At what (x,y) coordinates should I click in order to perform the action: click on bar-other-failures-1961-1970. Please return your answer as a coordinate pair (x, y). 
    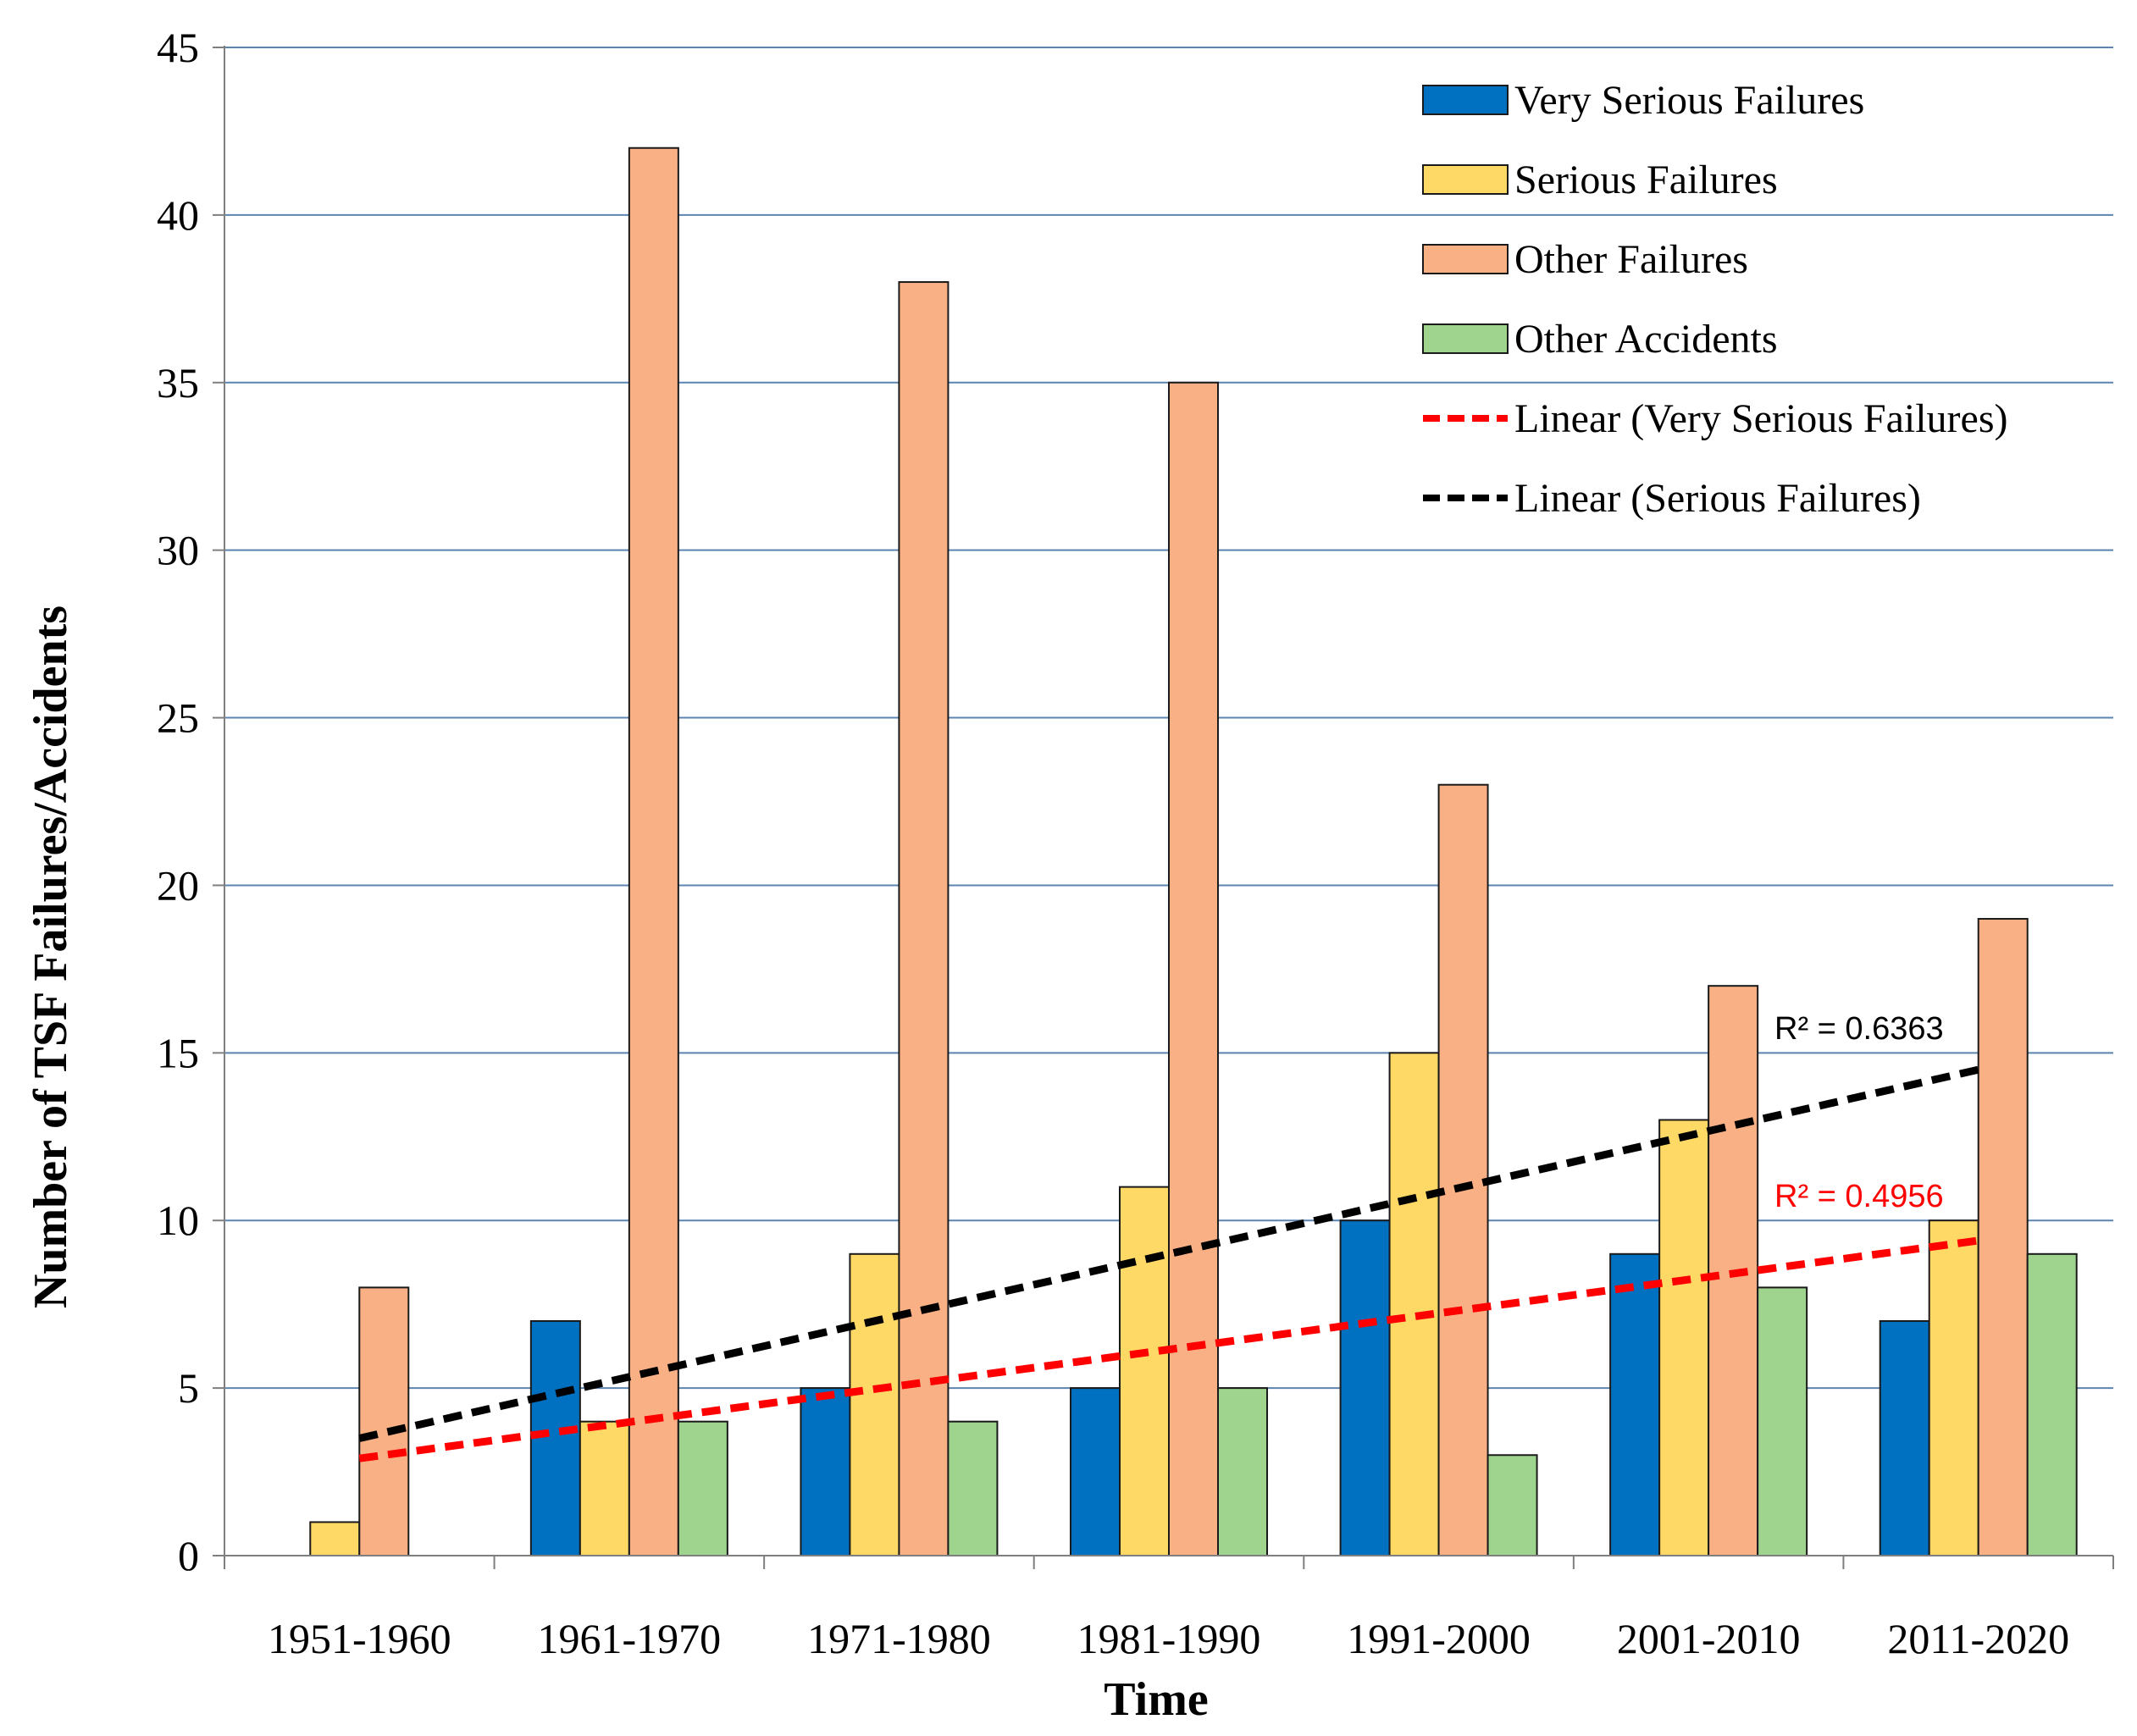
    Looking at the image, I should click on (653, 852).